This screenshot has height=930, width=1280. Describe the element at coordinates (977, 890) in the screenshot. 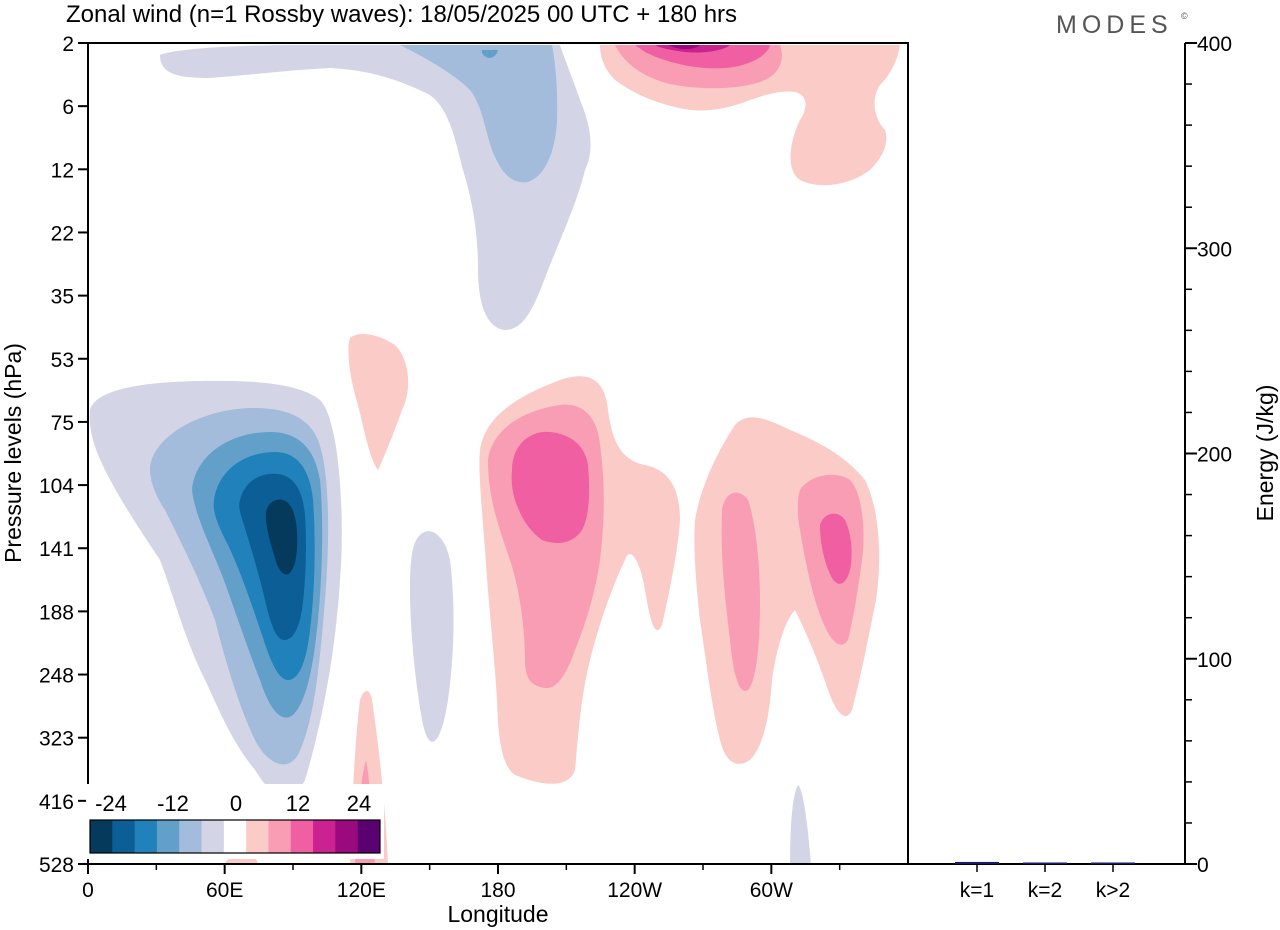

I see `energy-category-label: k=1` at that location.